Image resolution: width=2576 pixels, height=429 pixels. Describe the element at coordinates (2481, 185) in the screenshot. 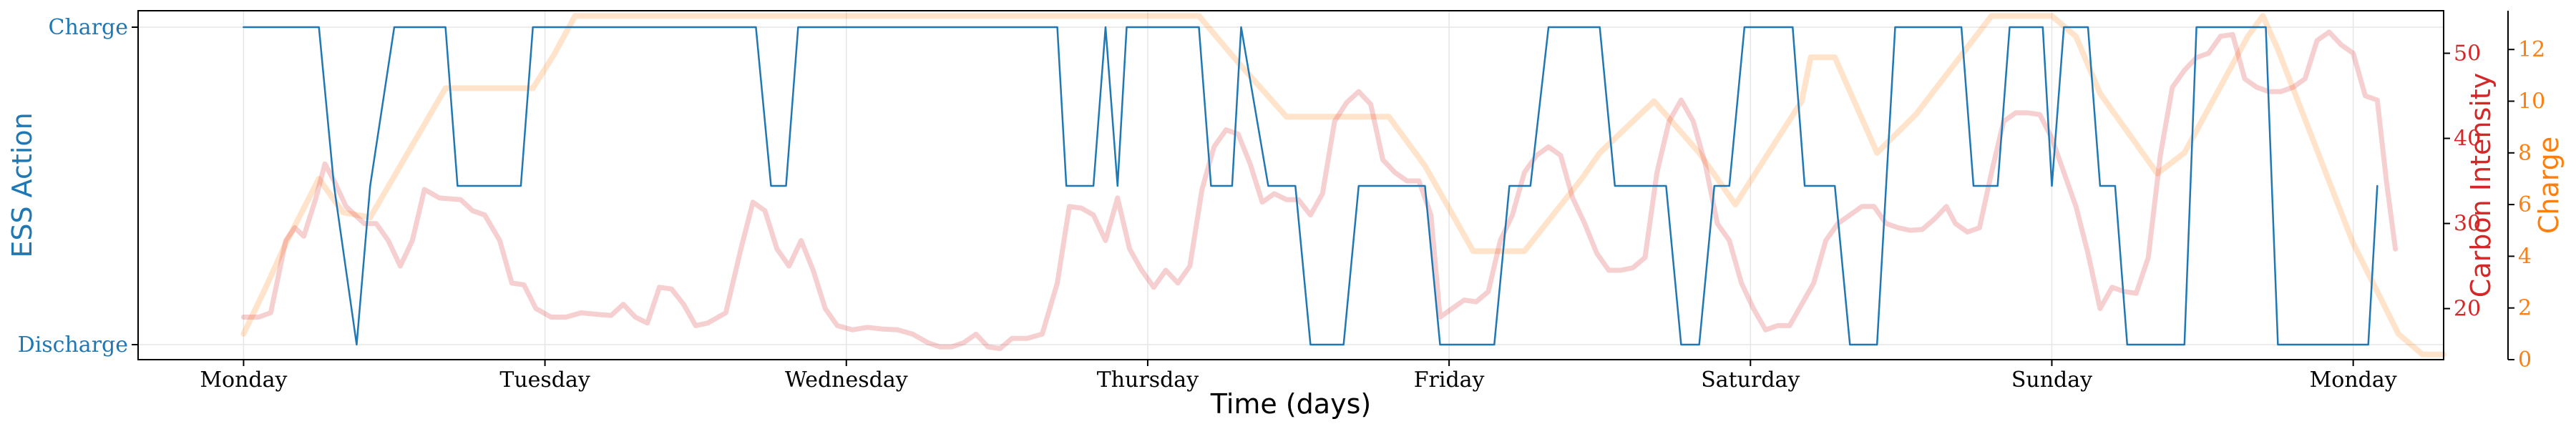

I see `carbon-intensity-axis-title: Carbon Intensity` at that location.